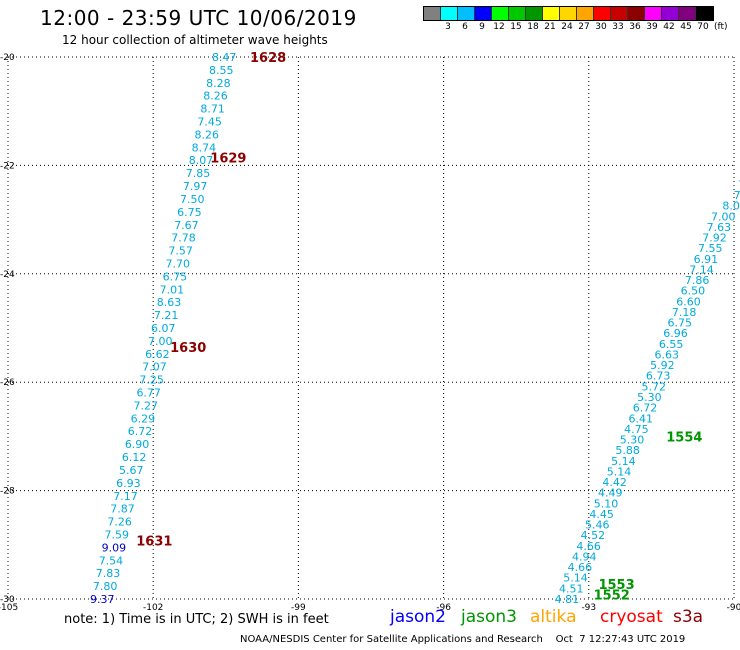  Describe the element at coordinates (688, 617) in the screenshot. I see `satellite-s3a: s3a` at that location.